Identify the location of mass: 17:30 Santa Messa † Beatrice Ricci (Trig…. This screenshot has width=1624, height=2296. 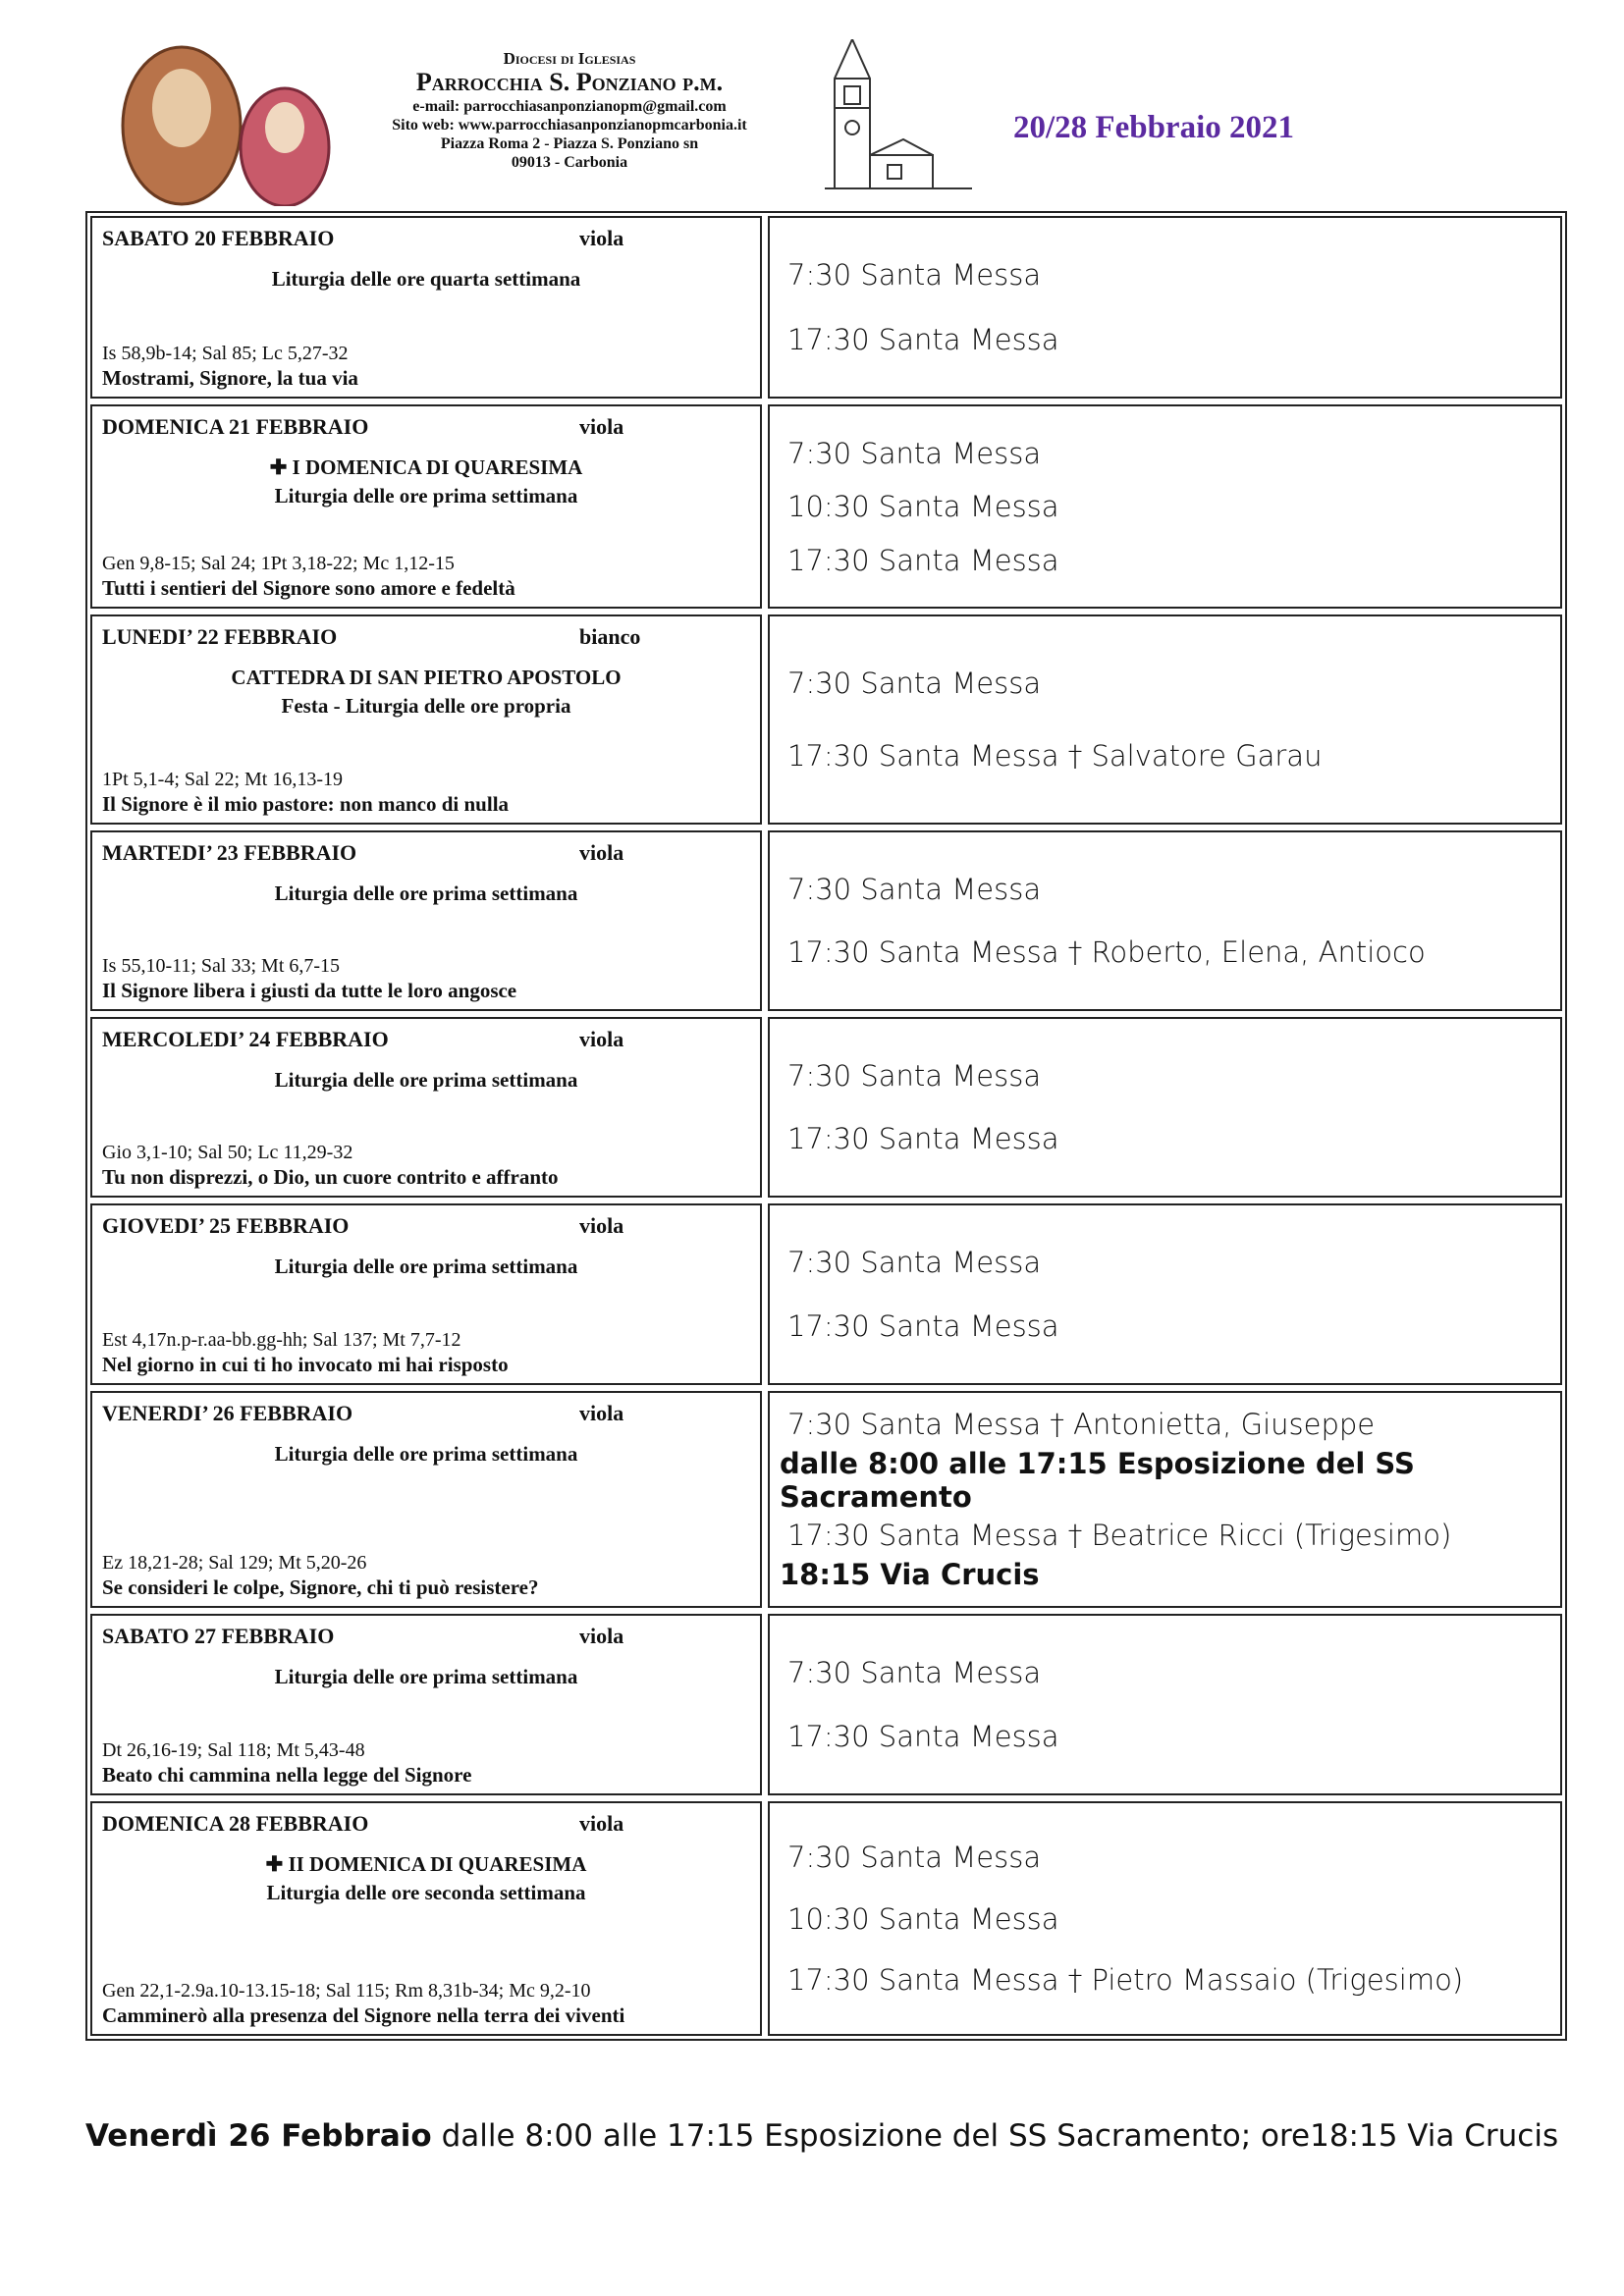
(1119, 1536).